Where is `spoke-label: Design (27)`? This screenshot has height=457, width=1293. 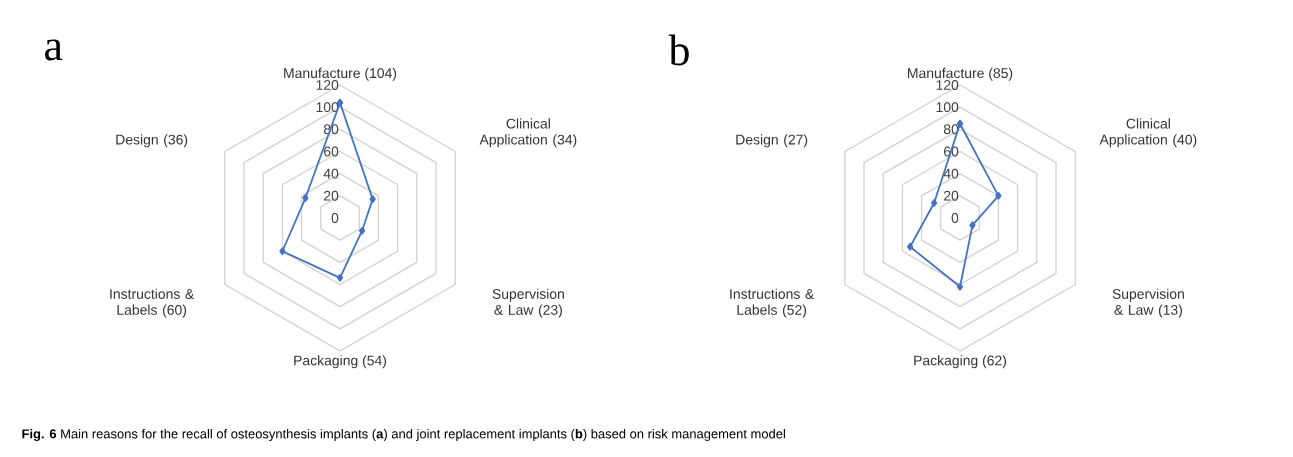
spoke-label: Design (27) is located at coordinates (772, 141).